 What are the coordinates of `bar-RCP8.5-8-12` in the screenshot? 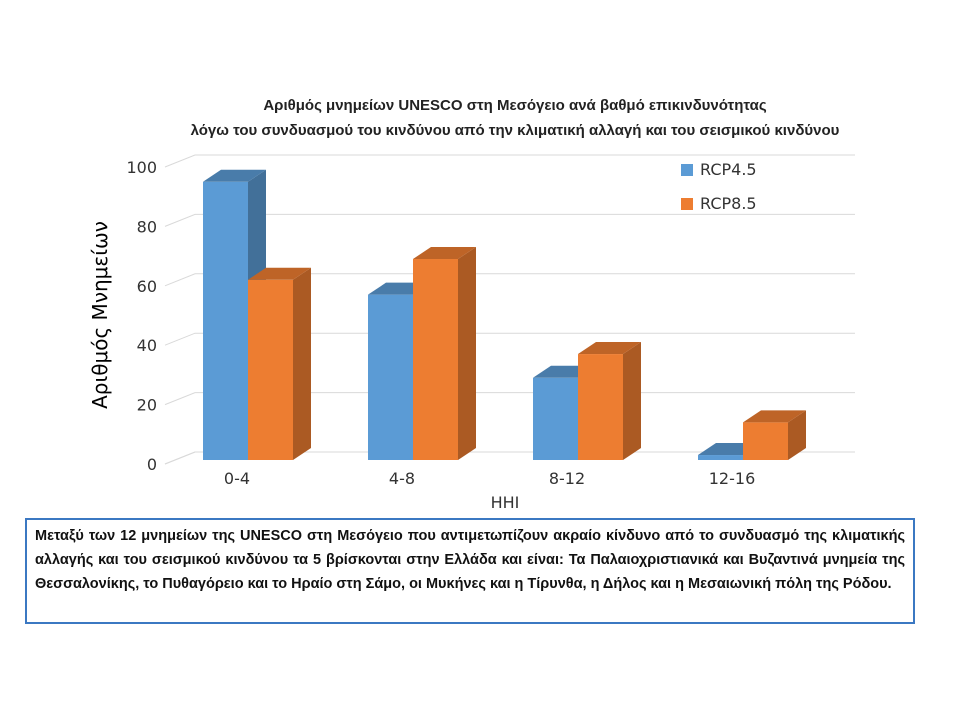 It's located at (609, 401).